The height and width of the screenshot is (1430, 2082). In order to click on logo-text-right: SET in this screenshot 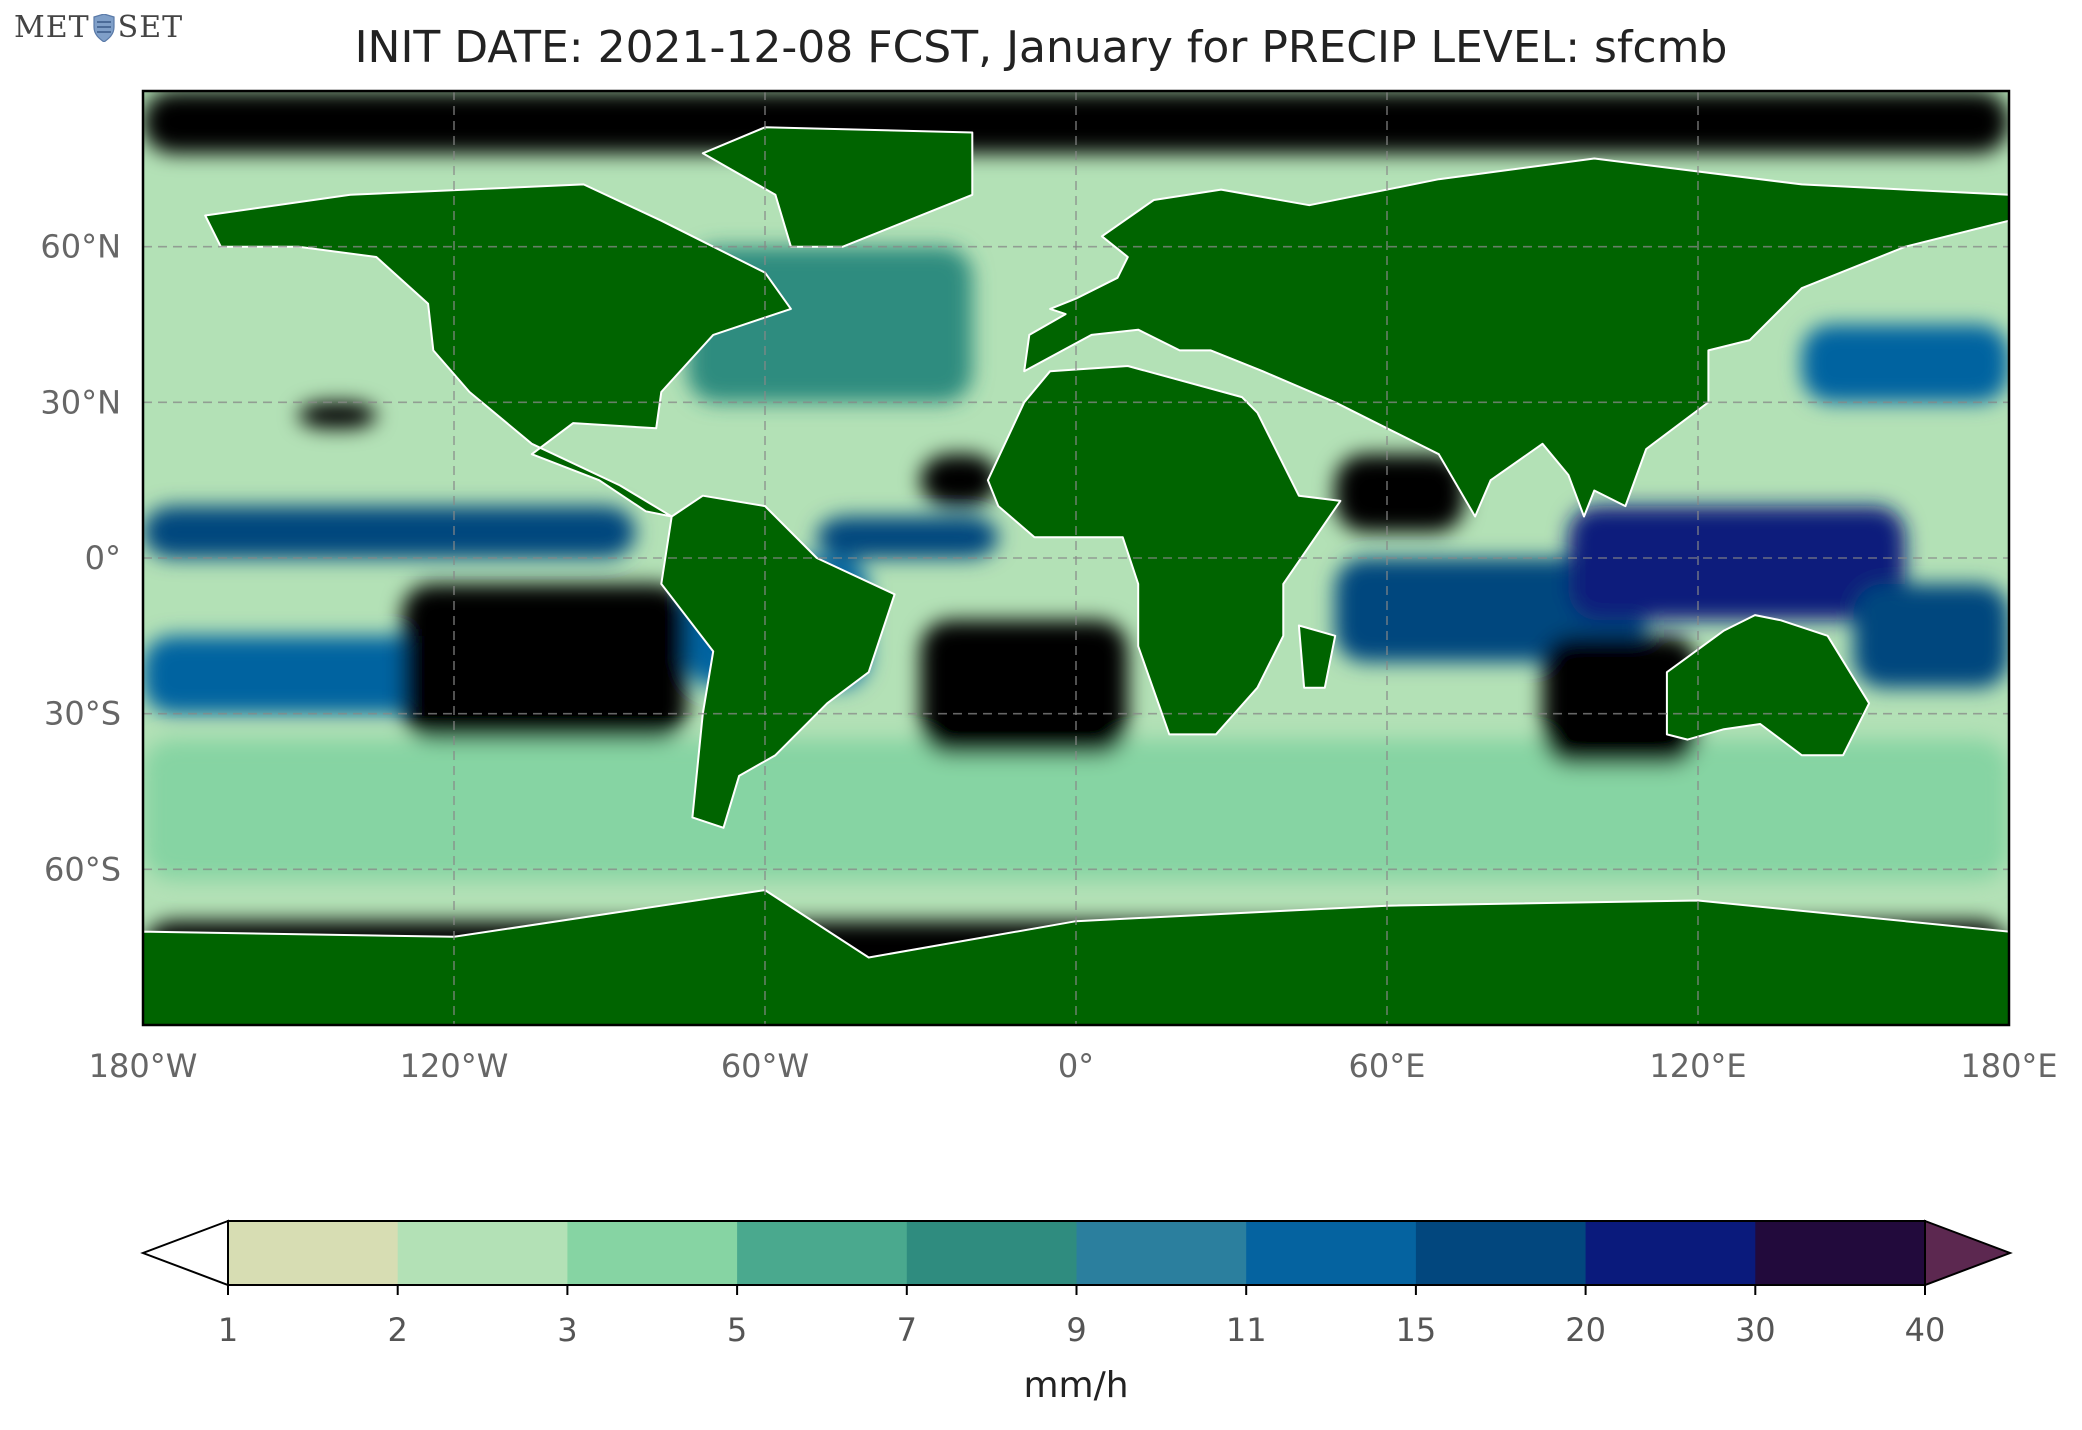, I will do `click(150, 27)`.